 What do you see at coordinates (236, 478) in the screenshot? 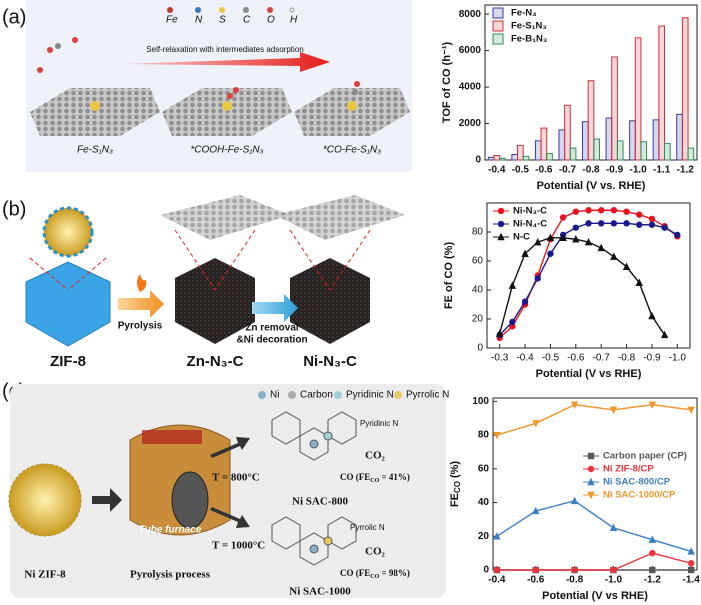
I see `temperature-label: T = 800°C` at bounding box center [236, 478].